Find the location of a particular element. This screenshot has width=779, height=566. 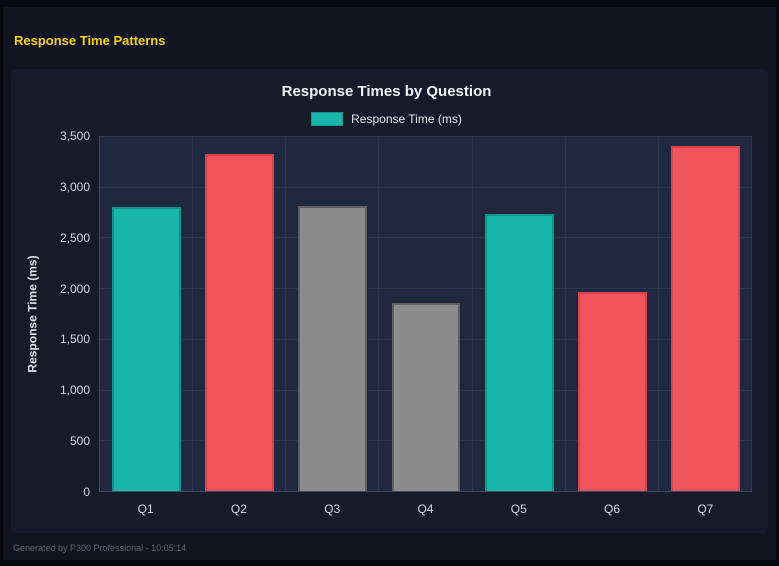

x-tick-label: Q4 is located at coordinates (425, 509).